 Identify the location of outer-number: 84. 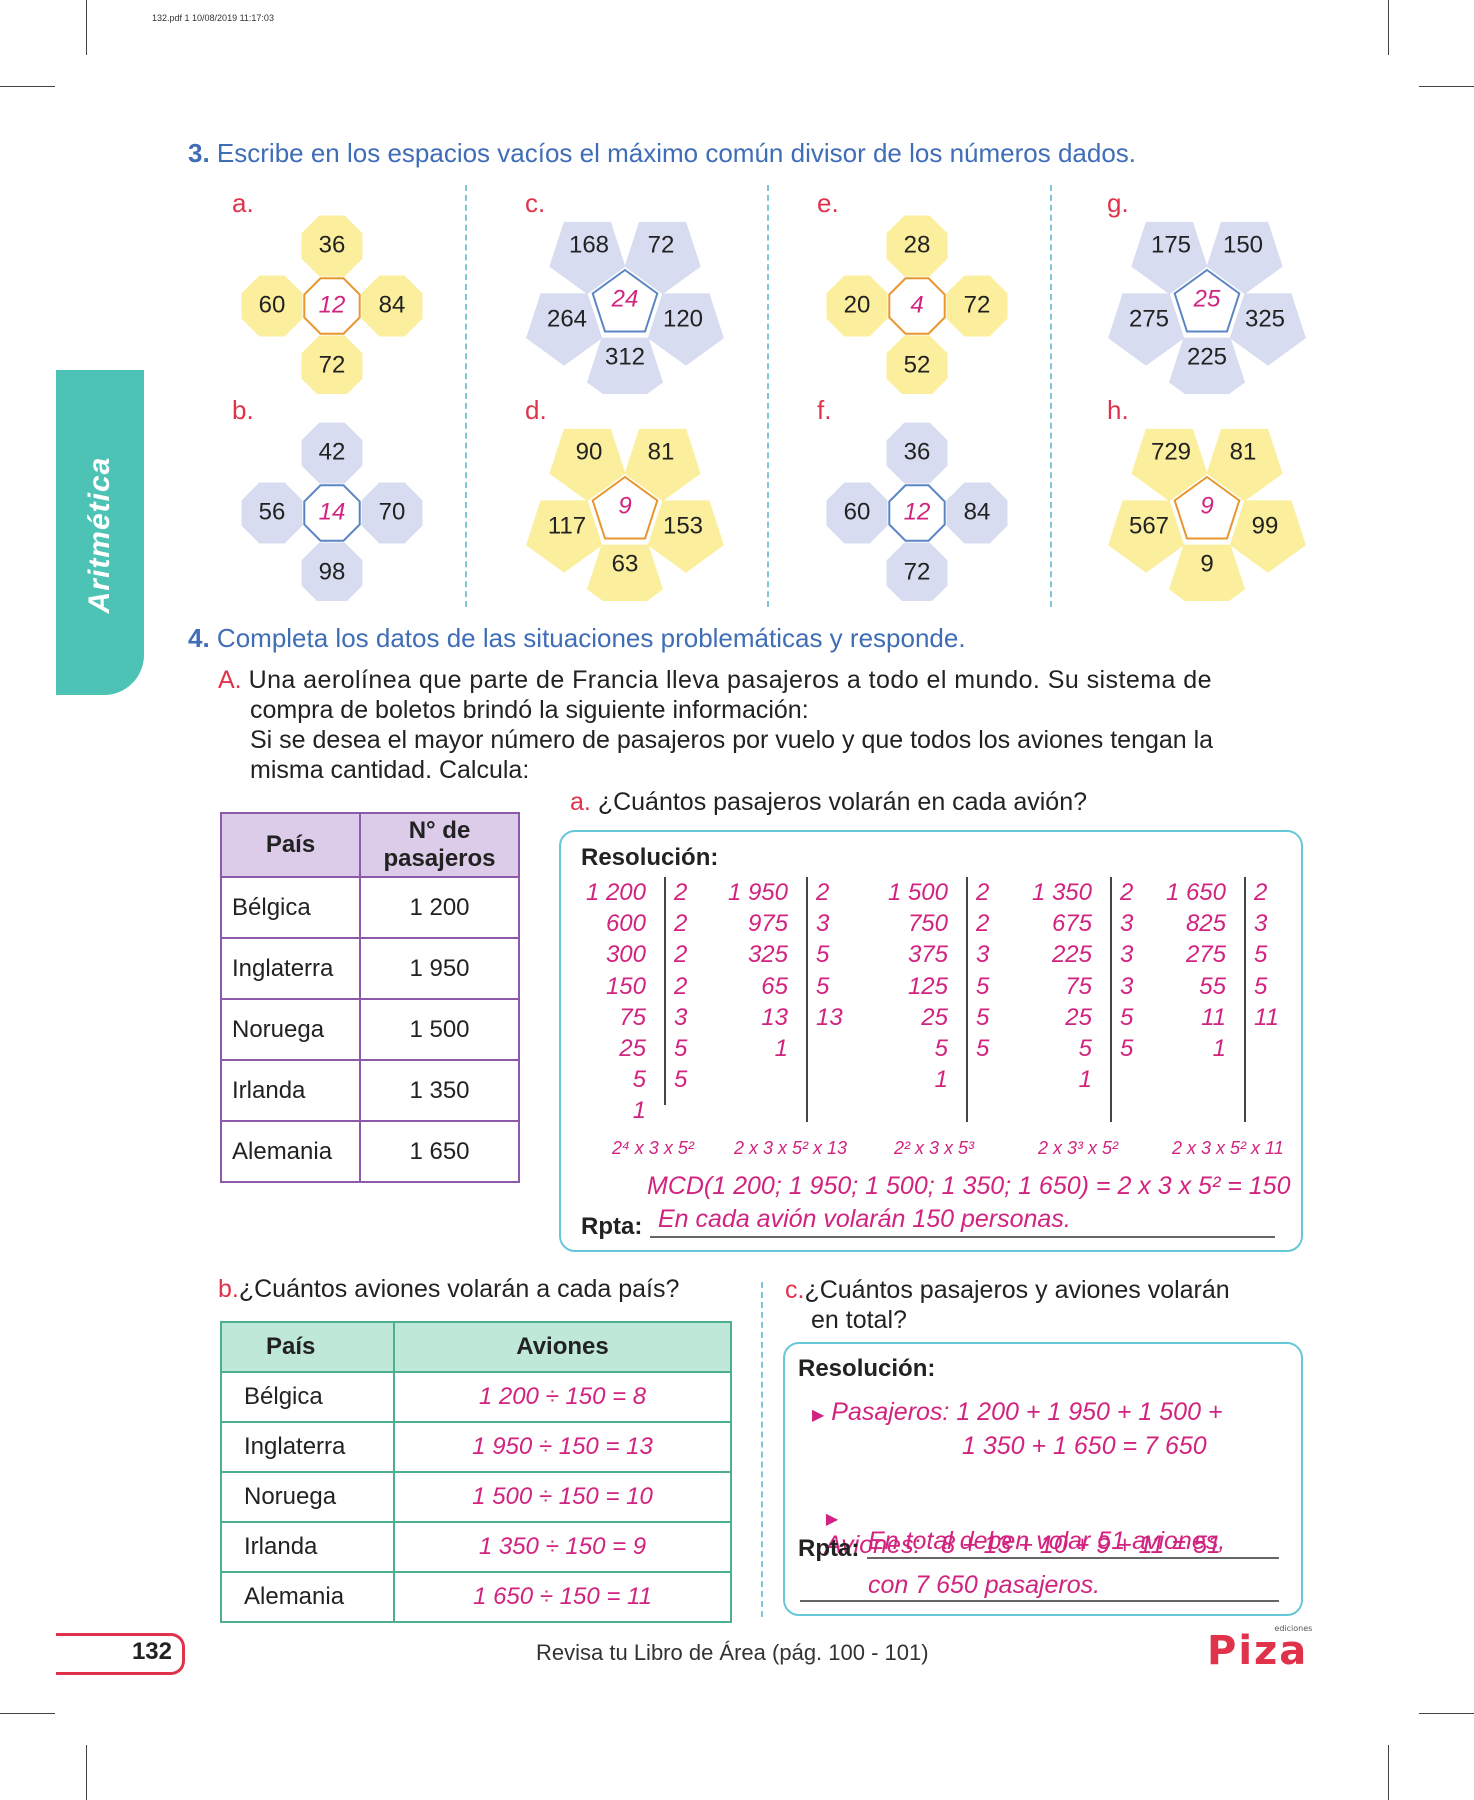
(392, 304).